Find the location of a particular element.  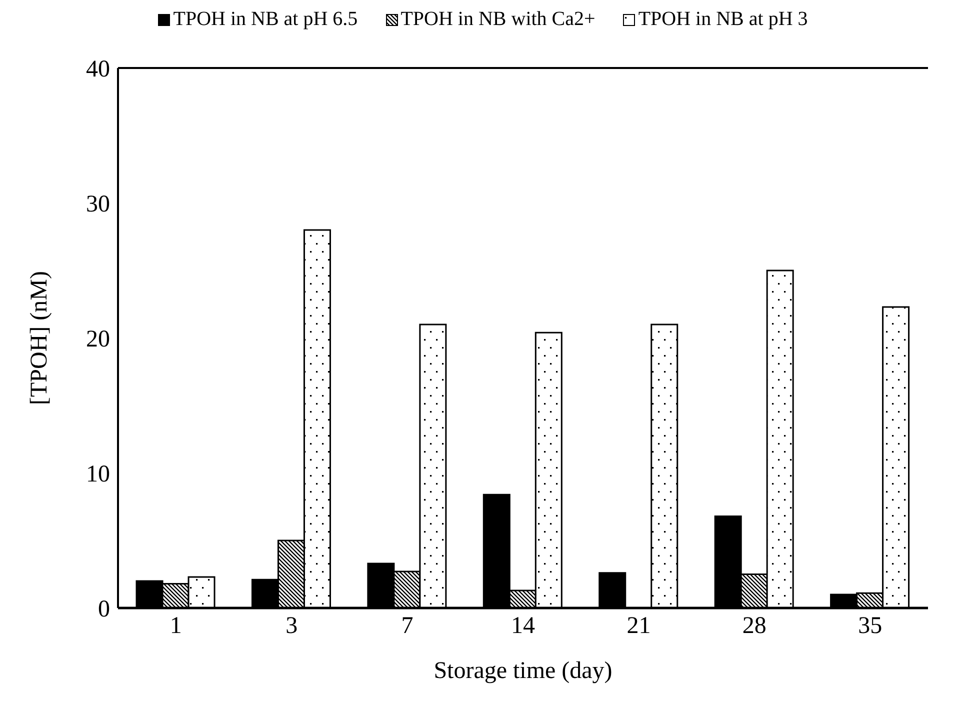

legend-label: TPOH in NB at pH 3 is located at coordinates (723, 19).